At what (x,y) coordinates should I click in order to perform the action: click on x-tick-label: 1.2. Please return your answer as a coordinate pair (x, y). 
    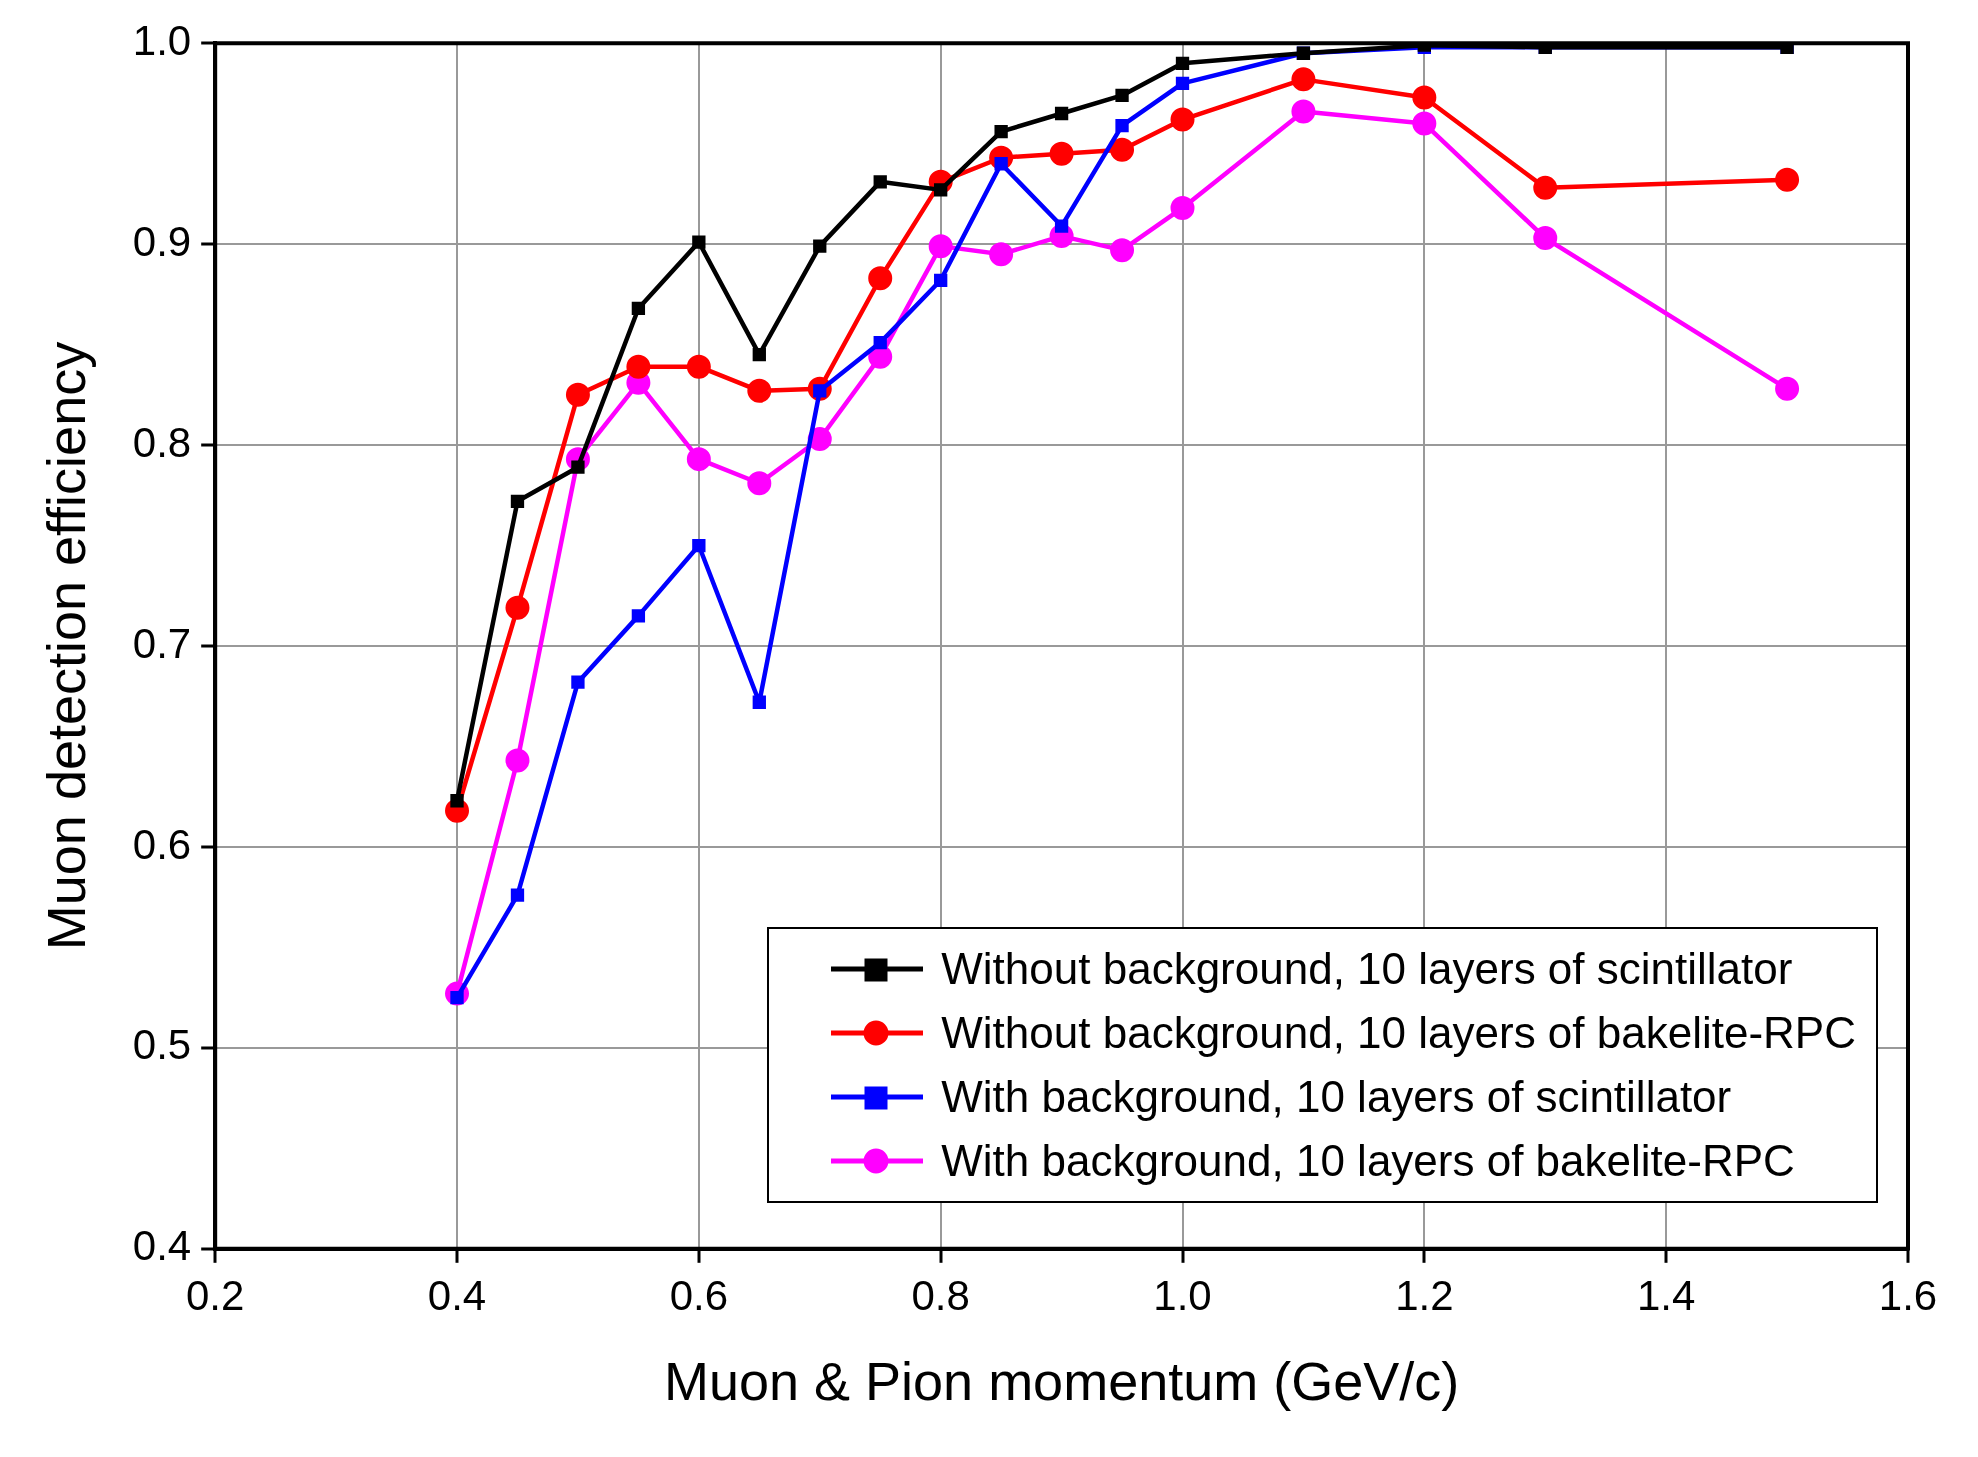
    Looking at the image, I should click on (1424, 1295).